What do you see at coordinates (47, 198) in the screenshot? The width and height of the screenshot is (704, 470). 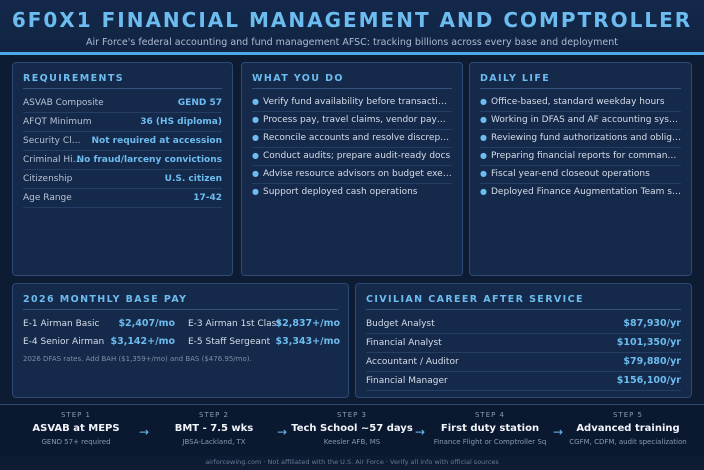 I see `requirement-label: Age Range` at bounding box center [47, 198].